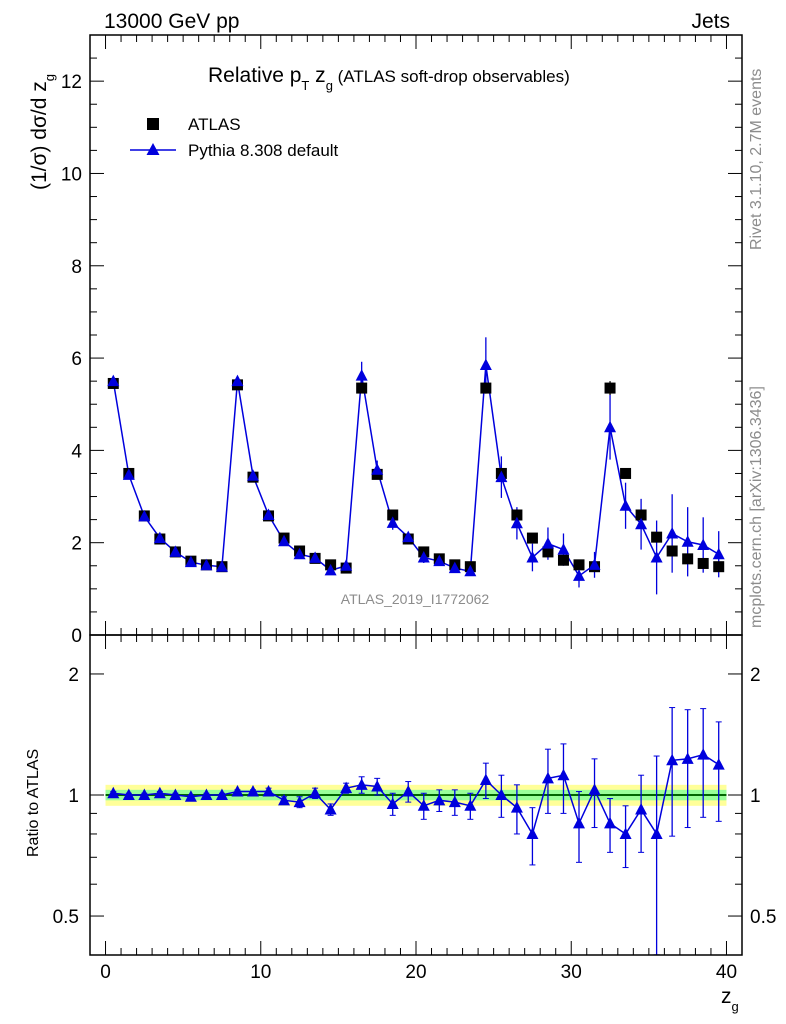 This screenshot has height=1024, width=786. What do you see at coordinates (49, 77) in the screenshot?
I see `y-axis-label-main-sub: g` at bounding box center [49, 77].